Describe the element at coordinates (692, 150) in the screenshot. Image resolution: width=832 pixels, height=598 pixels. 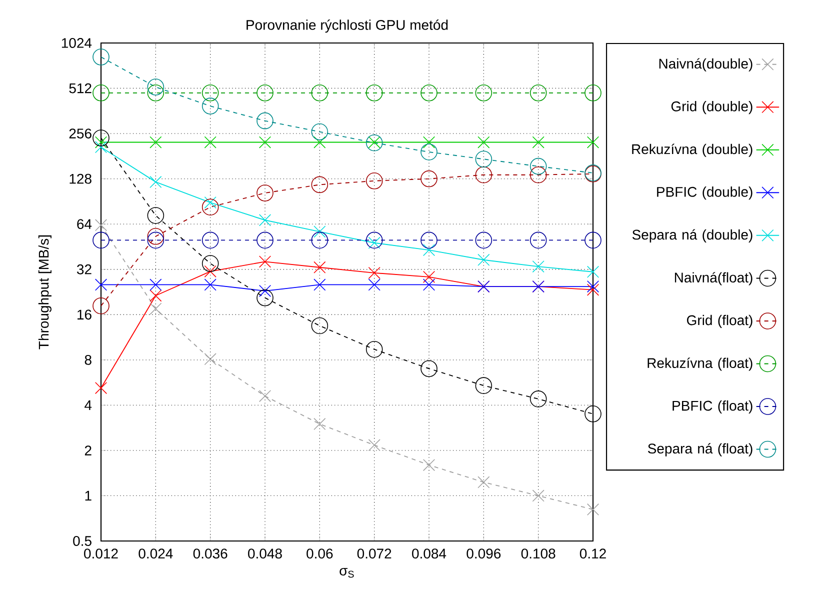
I see `legend-label: Rekuzívna (double)` at that location.